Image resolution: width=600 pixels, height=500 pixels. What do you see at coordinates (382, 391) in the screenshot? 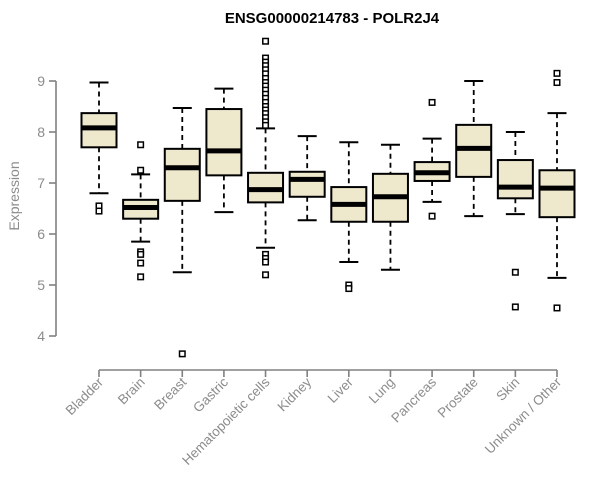
I see `x-category-label: Lung` at bounding box center [382, 391].